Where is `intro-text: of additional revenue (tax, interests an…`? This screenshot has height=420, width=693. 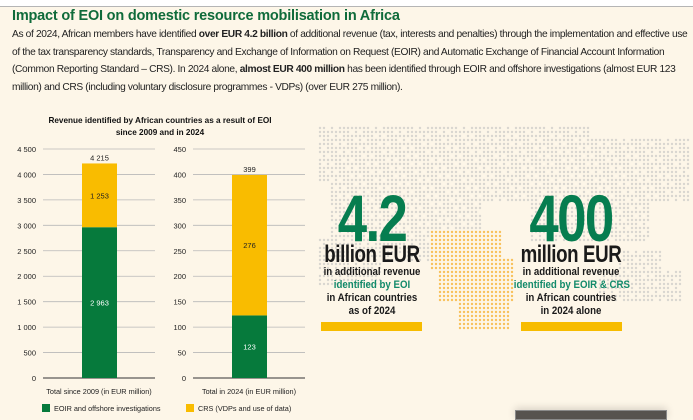
intro-text: of additional revenue (tax, interests an… is located at coordinates (350, 52).